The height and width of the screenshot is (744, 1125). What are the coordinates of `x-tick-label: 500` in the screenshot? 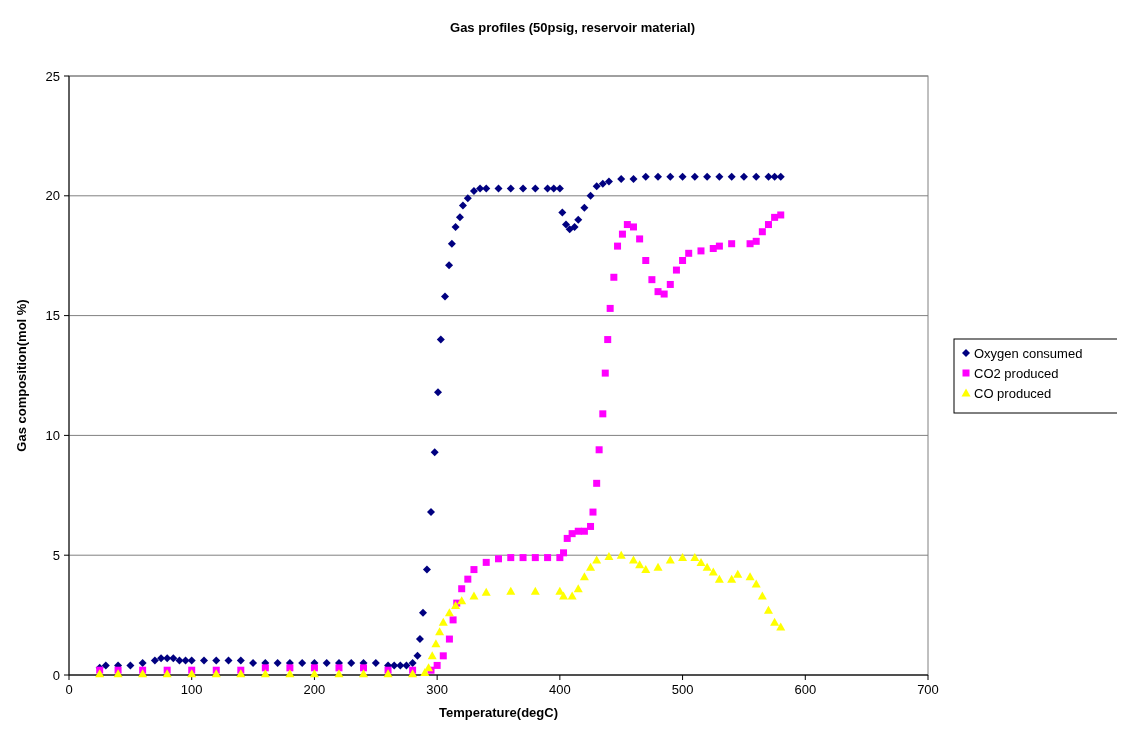 It's located at (682, 689).